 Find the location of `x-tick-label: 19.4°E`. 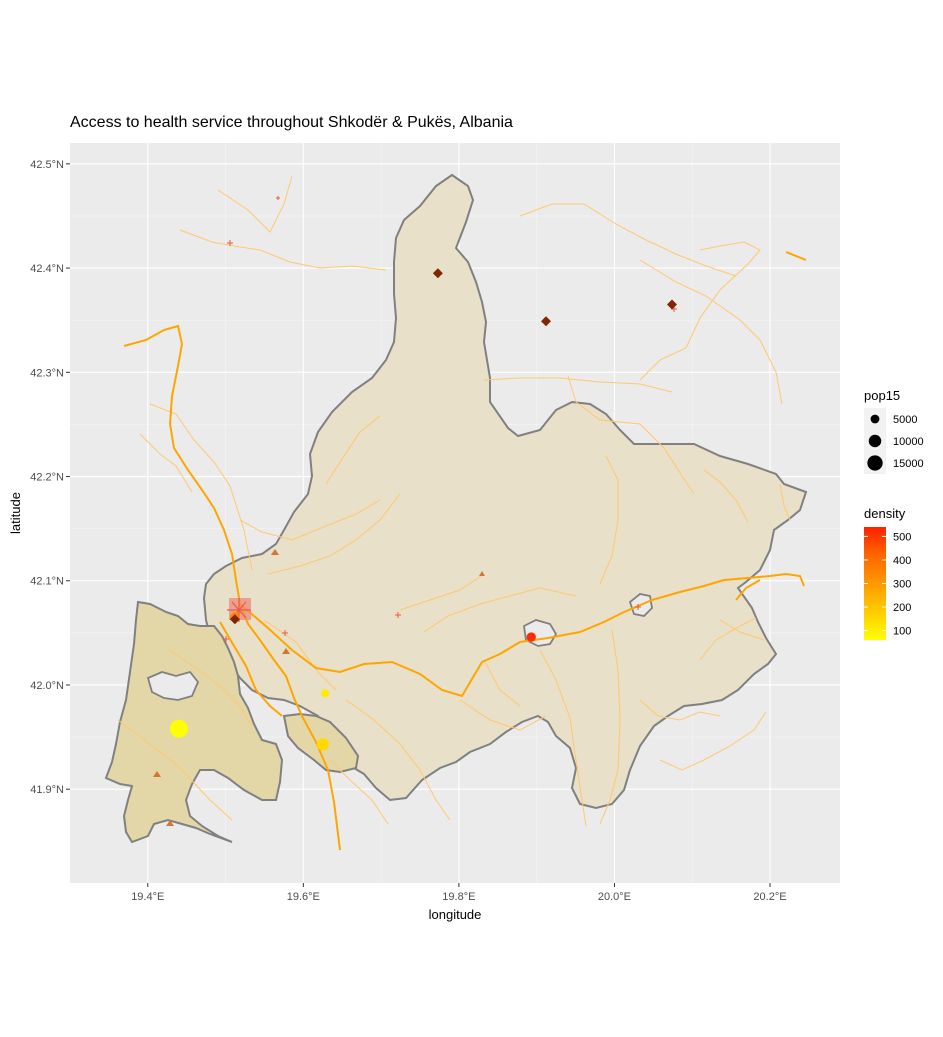

x-tick-label: 19.4°E is located at coordinates (147, 897).